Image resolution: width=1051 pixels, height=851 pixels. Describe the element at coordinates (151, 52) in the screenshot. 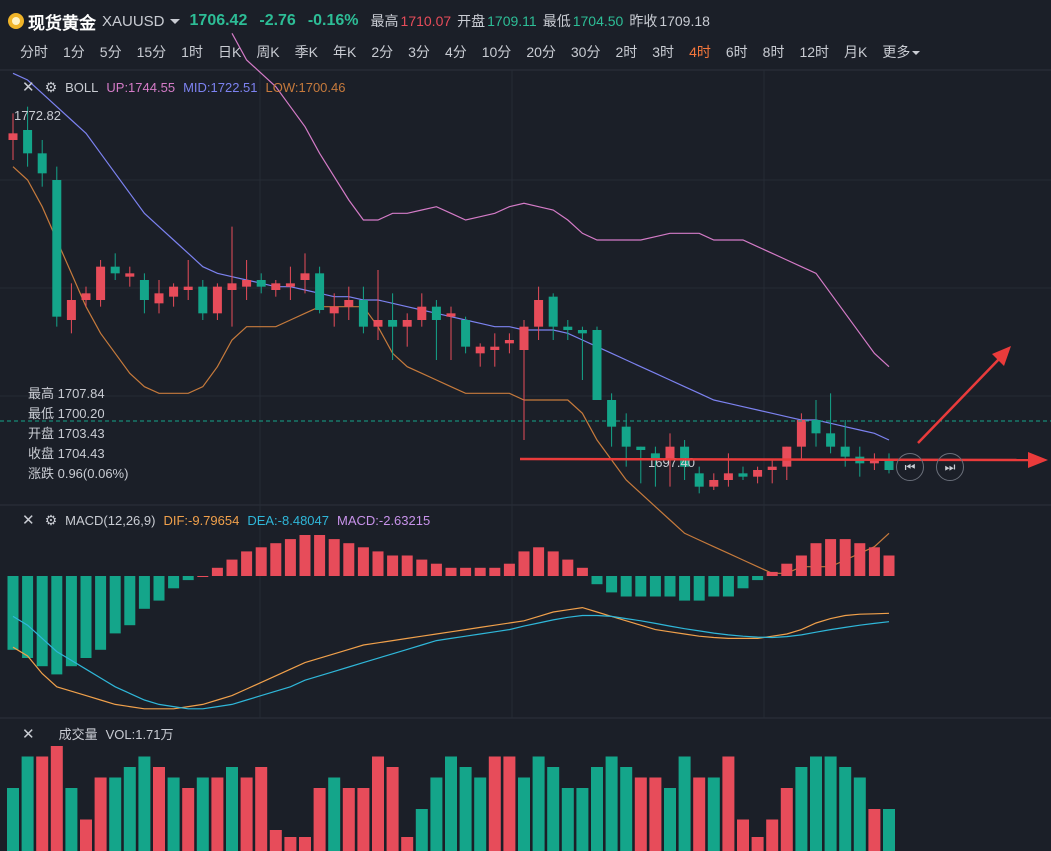

I see `timeframe-3: 15分` at that location.